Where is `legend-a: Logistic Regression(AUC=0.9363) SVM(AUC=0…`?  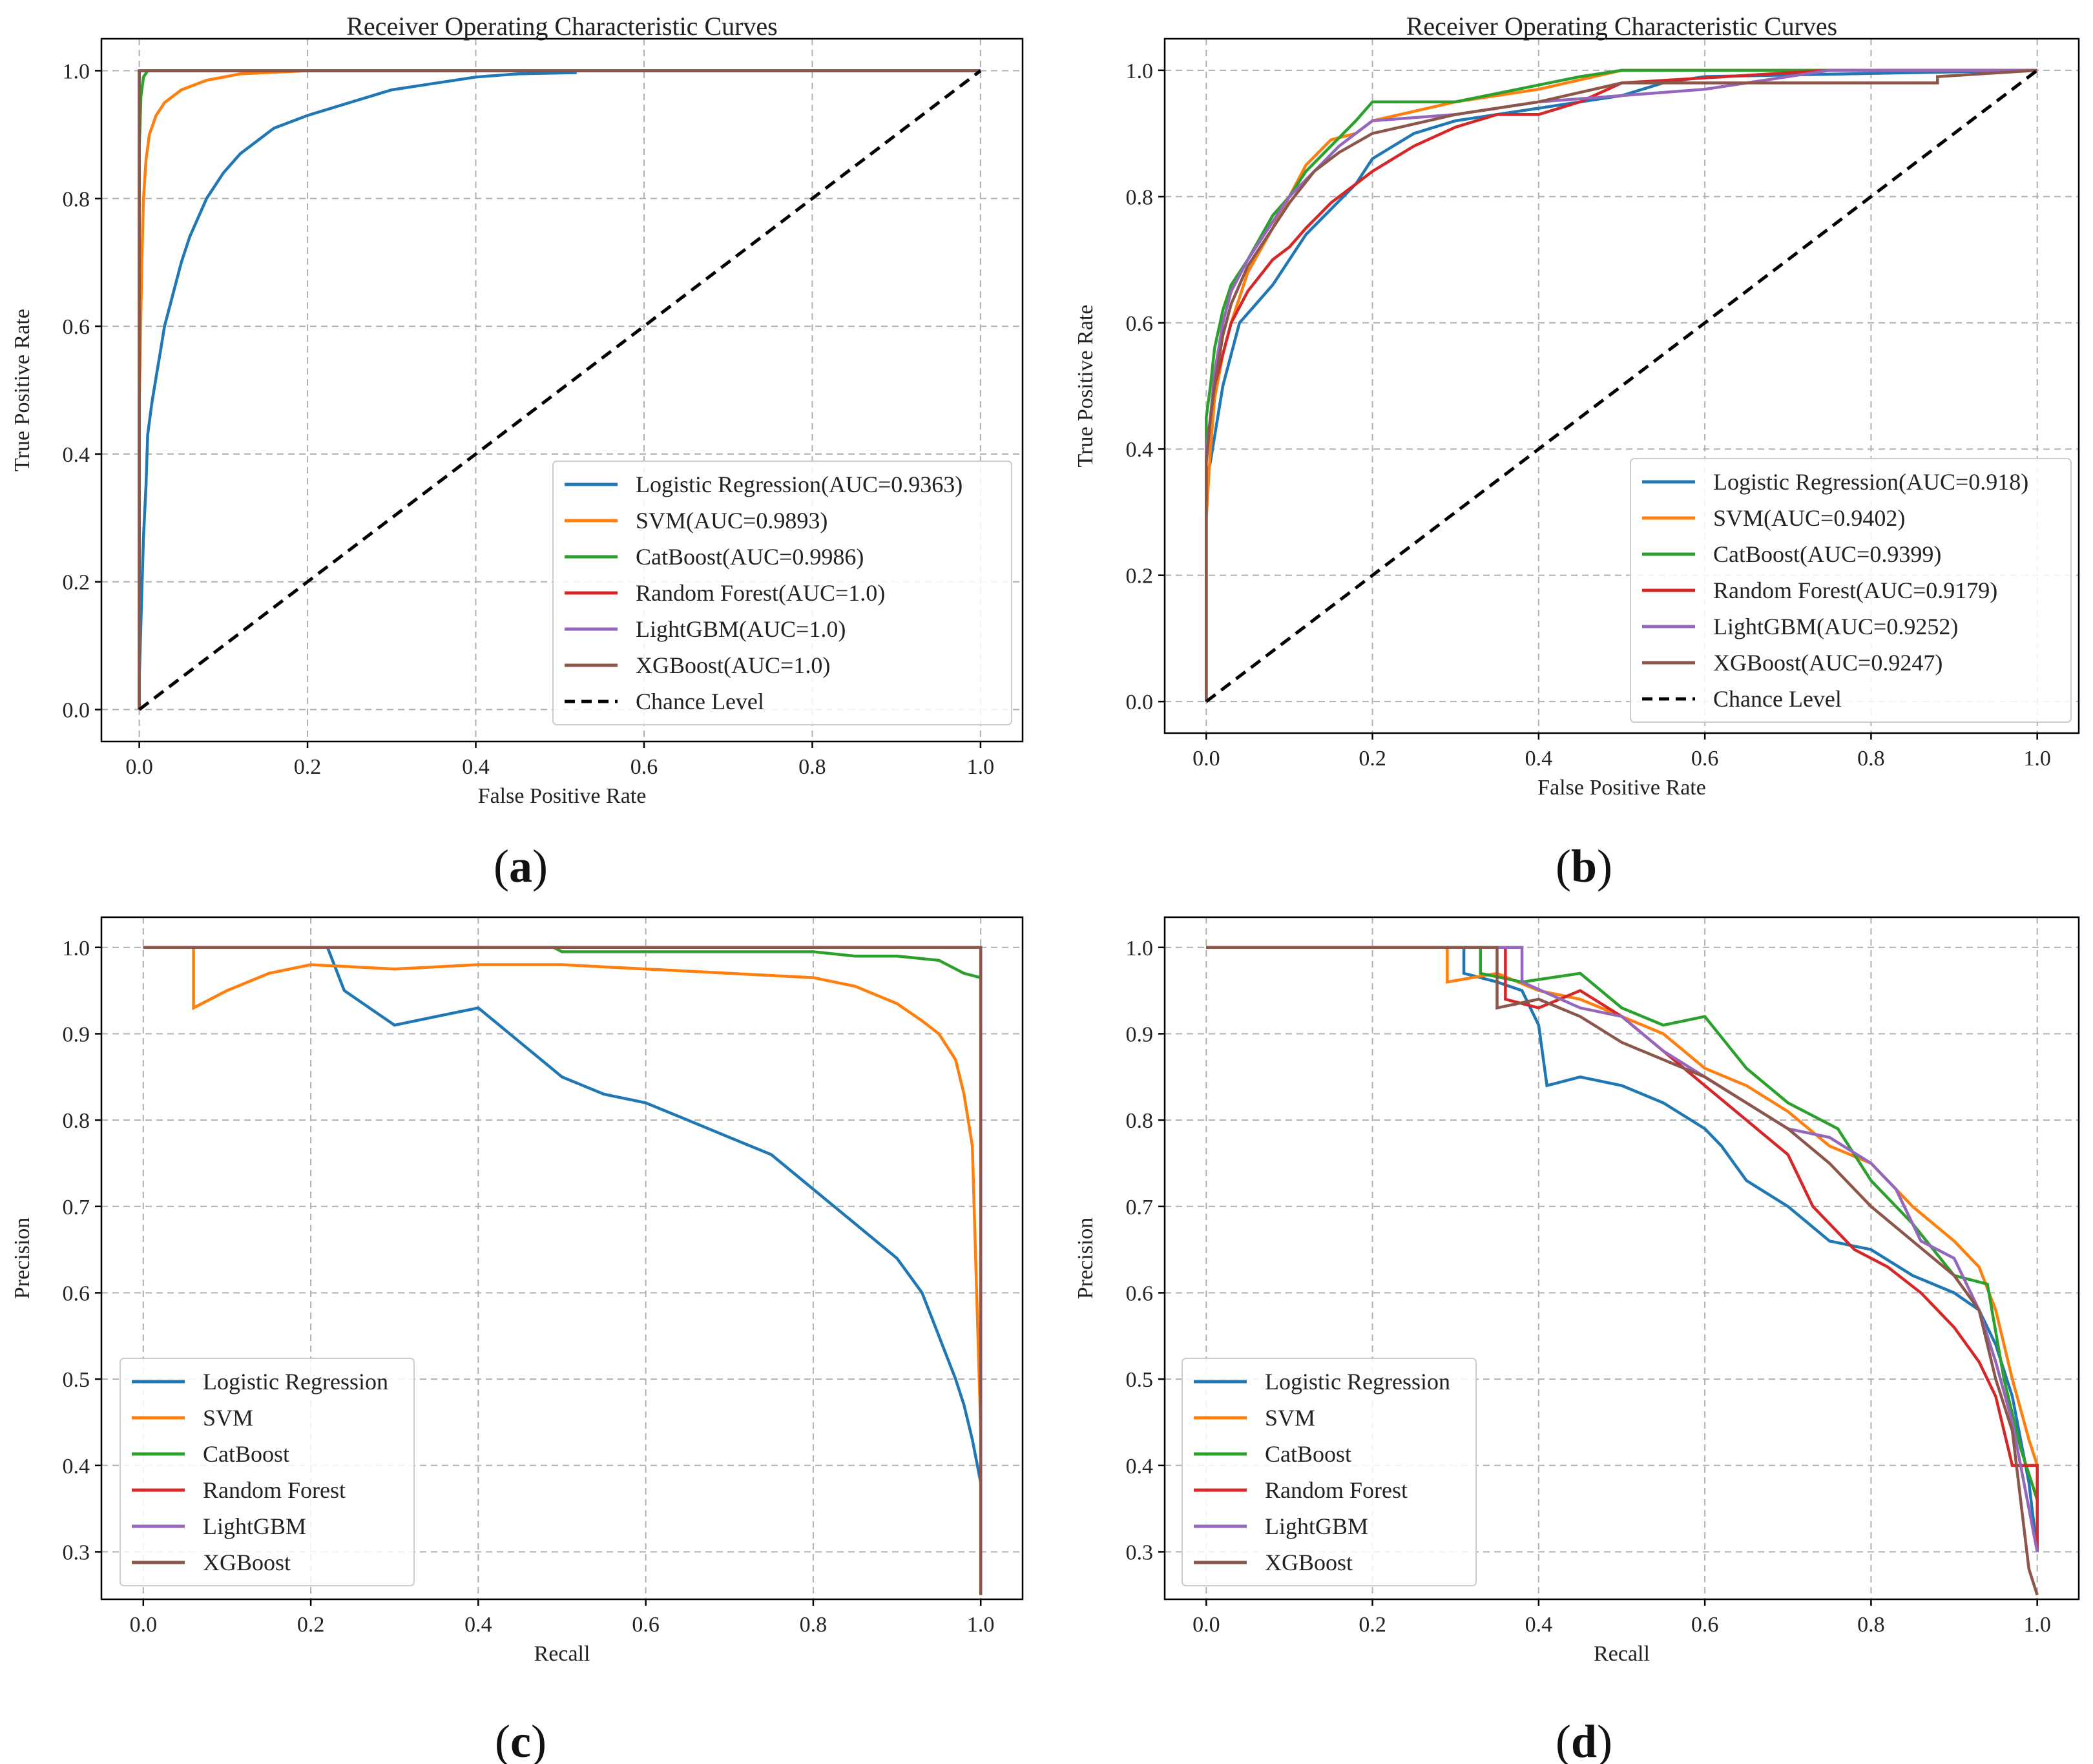 legend-a: Logistic Regression(AUC=0.9363) SVM(AUC=0… is located at coordinates (782, 593).